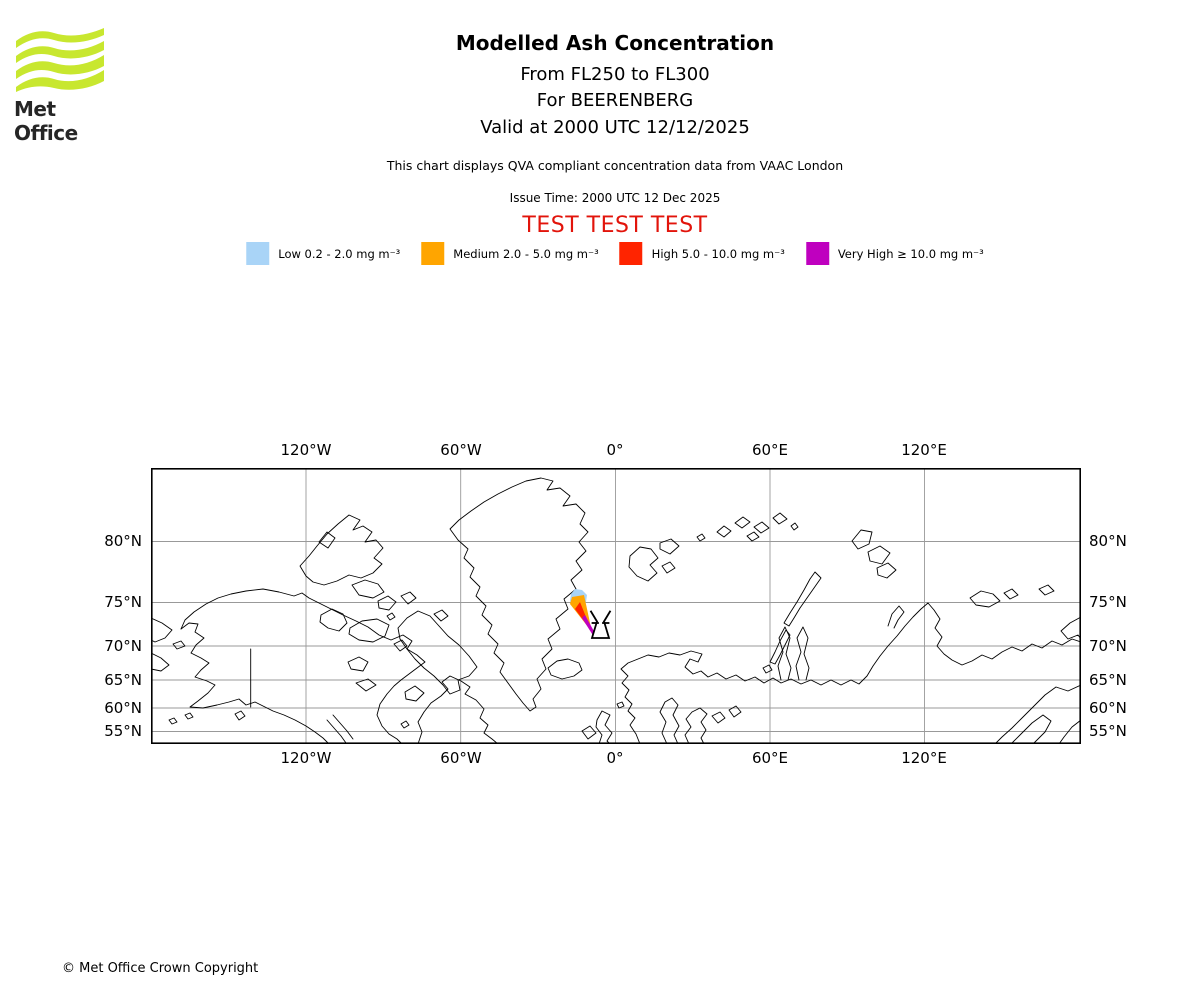 The height and width of the screenshot is (1000, 1200). Describe the element at coordinates (615, 100) in the screenshot. I see `volcano-subtitle: For BEERENBERG` at that location.